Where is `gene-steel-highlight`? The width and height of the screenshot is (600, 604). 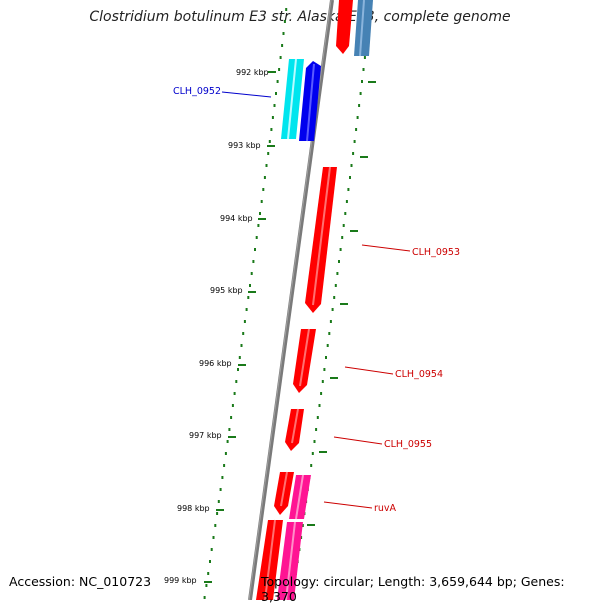
gene-steel-highlight is located at coordinates (362, 28).